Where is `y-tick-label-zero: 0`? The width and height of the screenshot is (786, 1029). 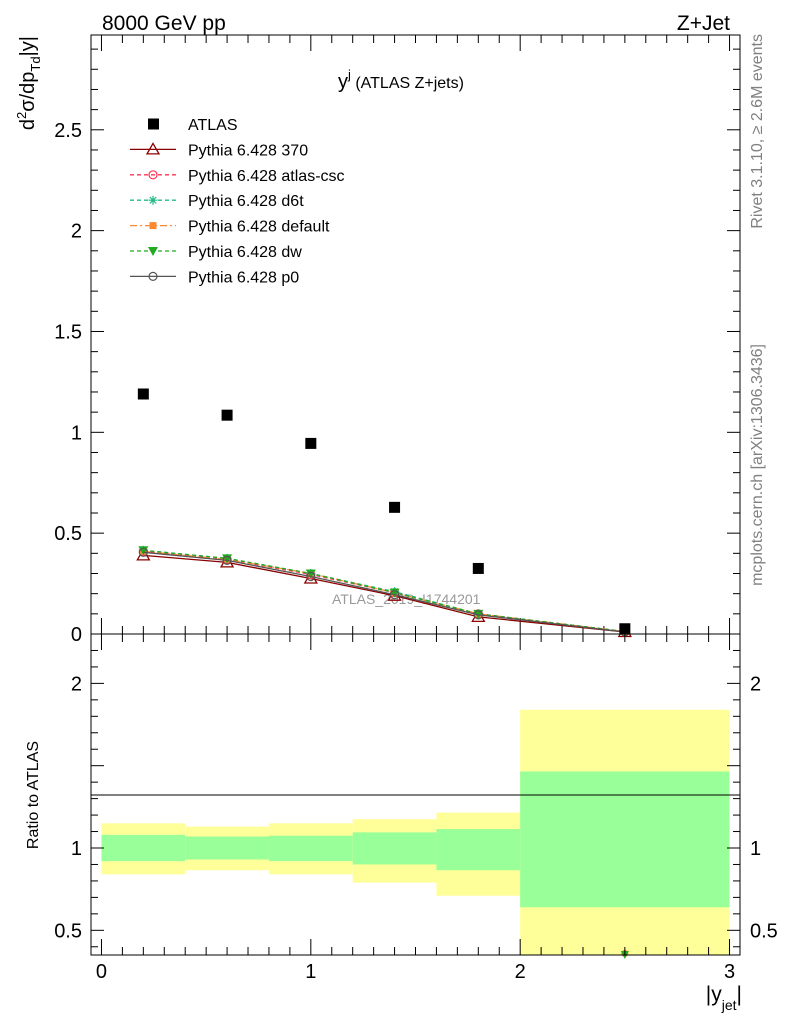 y-tick-label-zero: 0 is located at coordinates (76, 635).